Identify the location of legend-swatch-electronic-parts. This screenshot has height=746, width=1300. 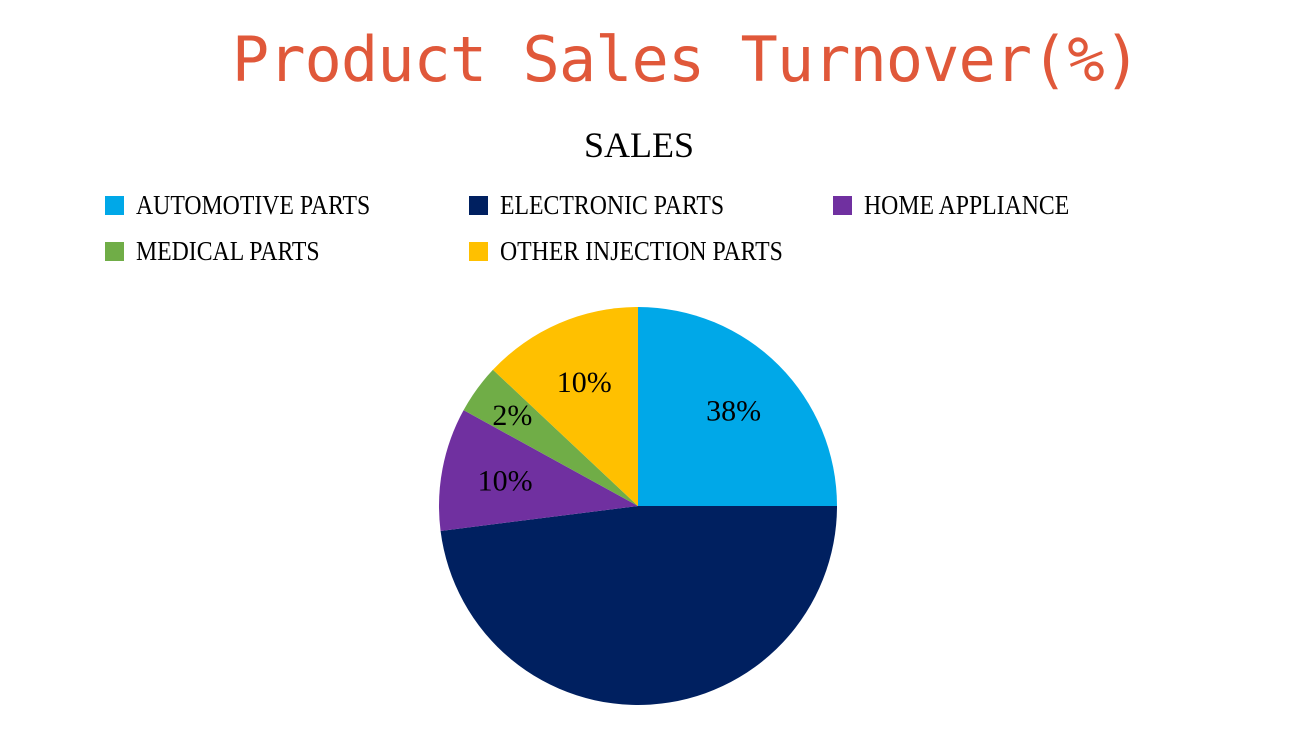
(478, 205).